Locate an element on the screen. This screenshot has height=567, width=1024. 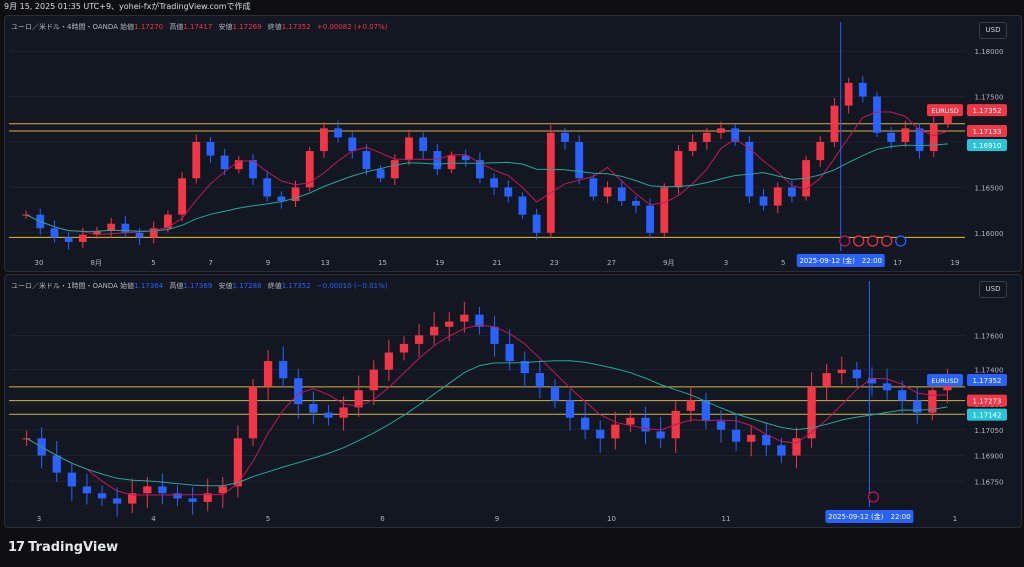
price-tick-label: 1.17600 is located at coordinates (989, 336).